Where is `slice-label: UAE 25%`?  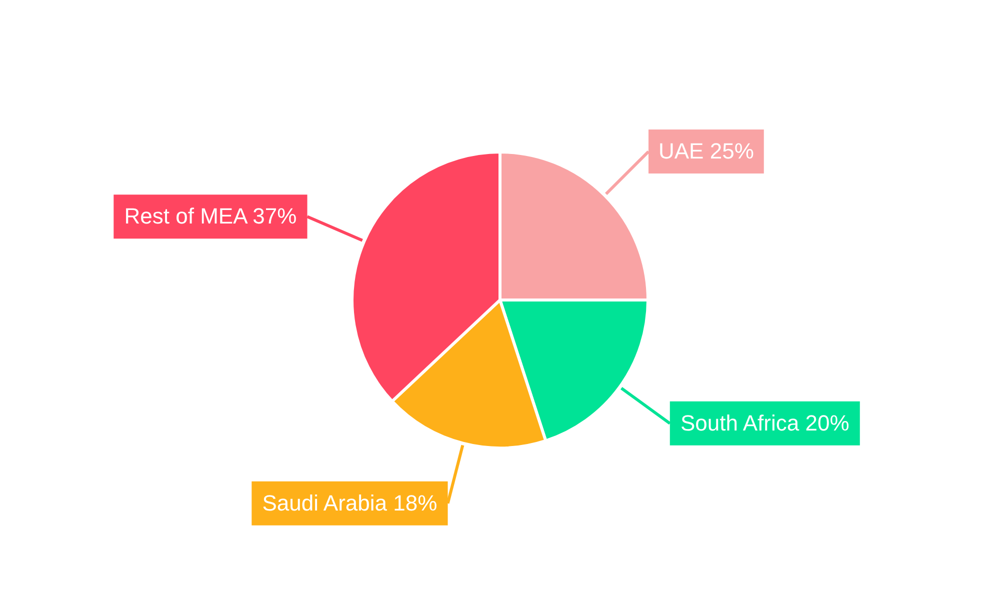 slice-label: UAE 25% is located at coordinates (706, 151).